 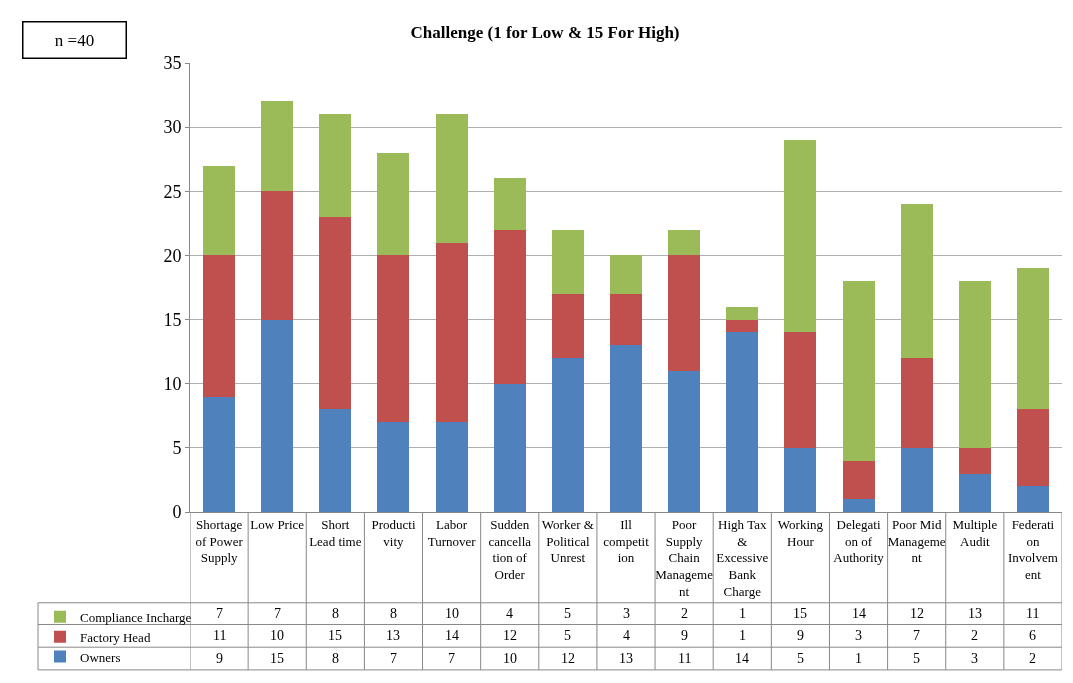 I want to click on y-tick-label: 20, so click(x=172, y=255).